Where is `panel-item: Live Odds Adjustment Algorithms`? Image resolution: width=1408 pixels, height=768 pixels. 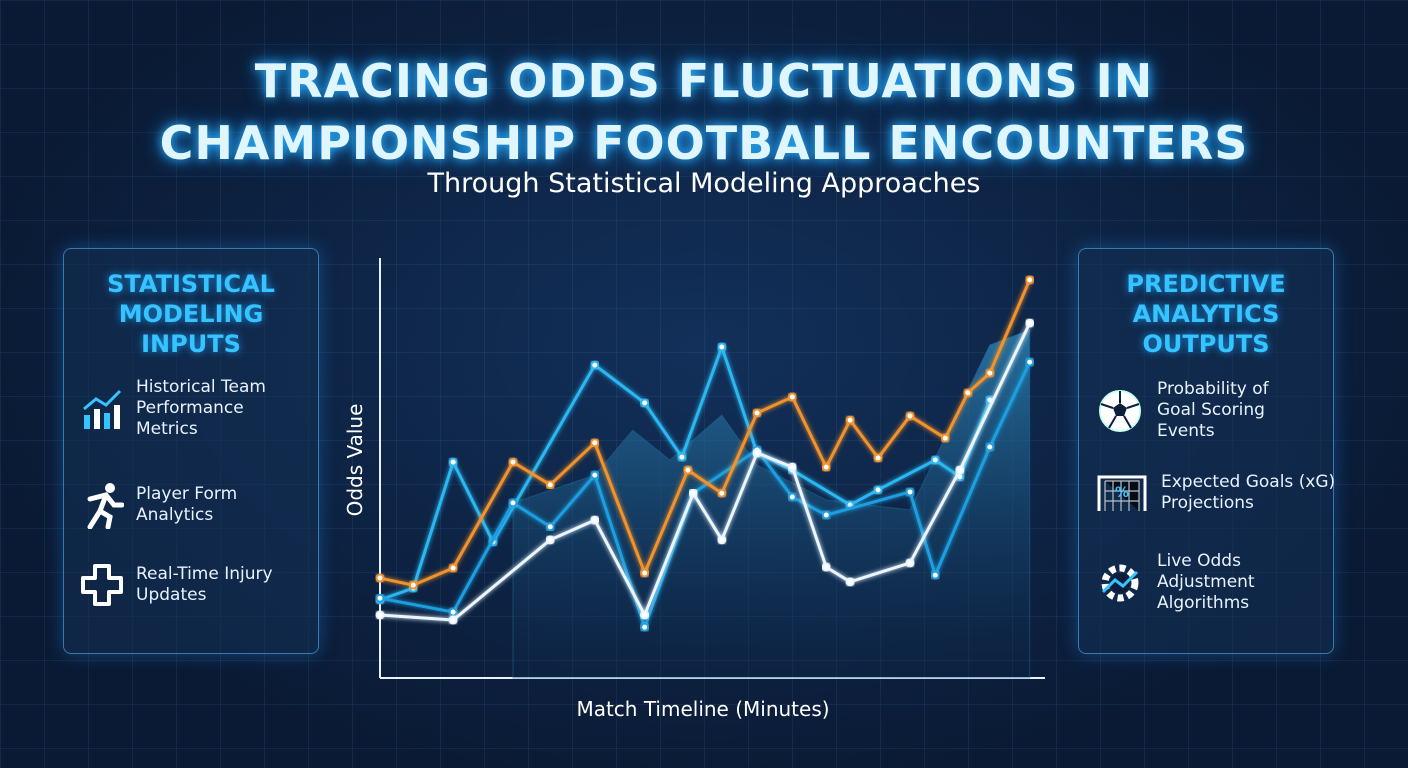
panel-item: Live Odds Adjustment Algorithms is located at coordinates (1191, 582).